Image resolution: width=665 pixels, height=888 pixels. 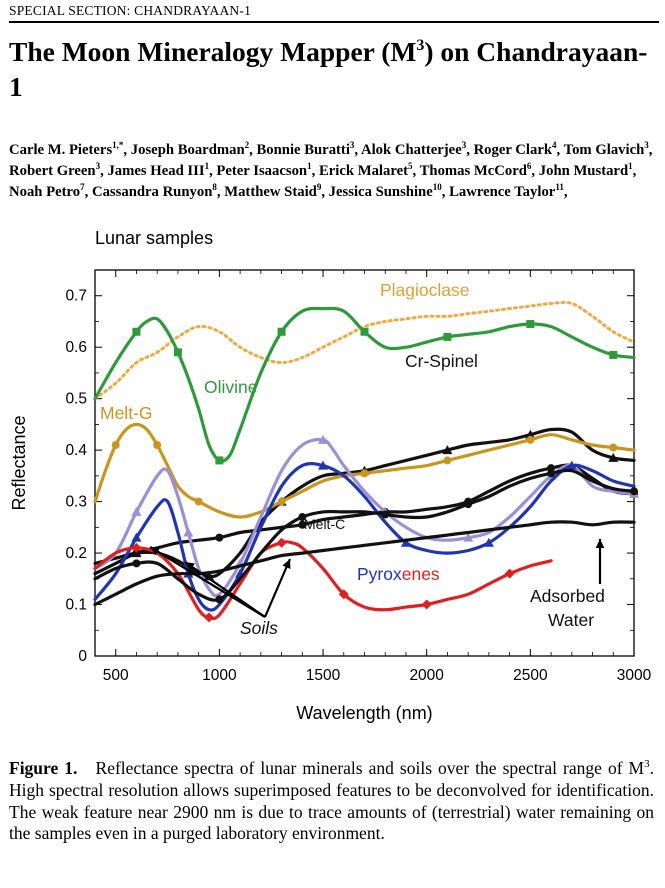 I want to click on author-affiliation: 5, so click(x=410, y=166).